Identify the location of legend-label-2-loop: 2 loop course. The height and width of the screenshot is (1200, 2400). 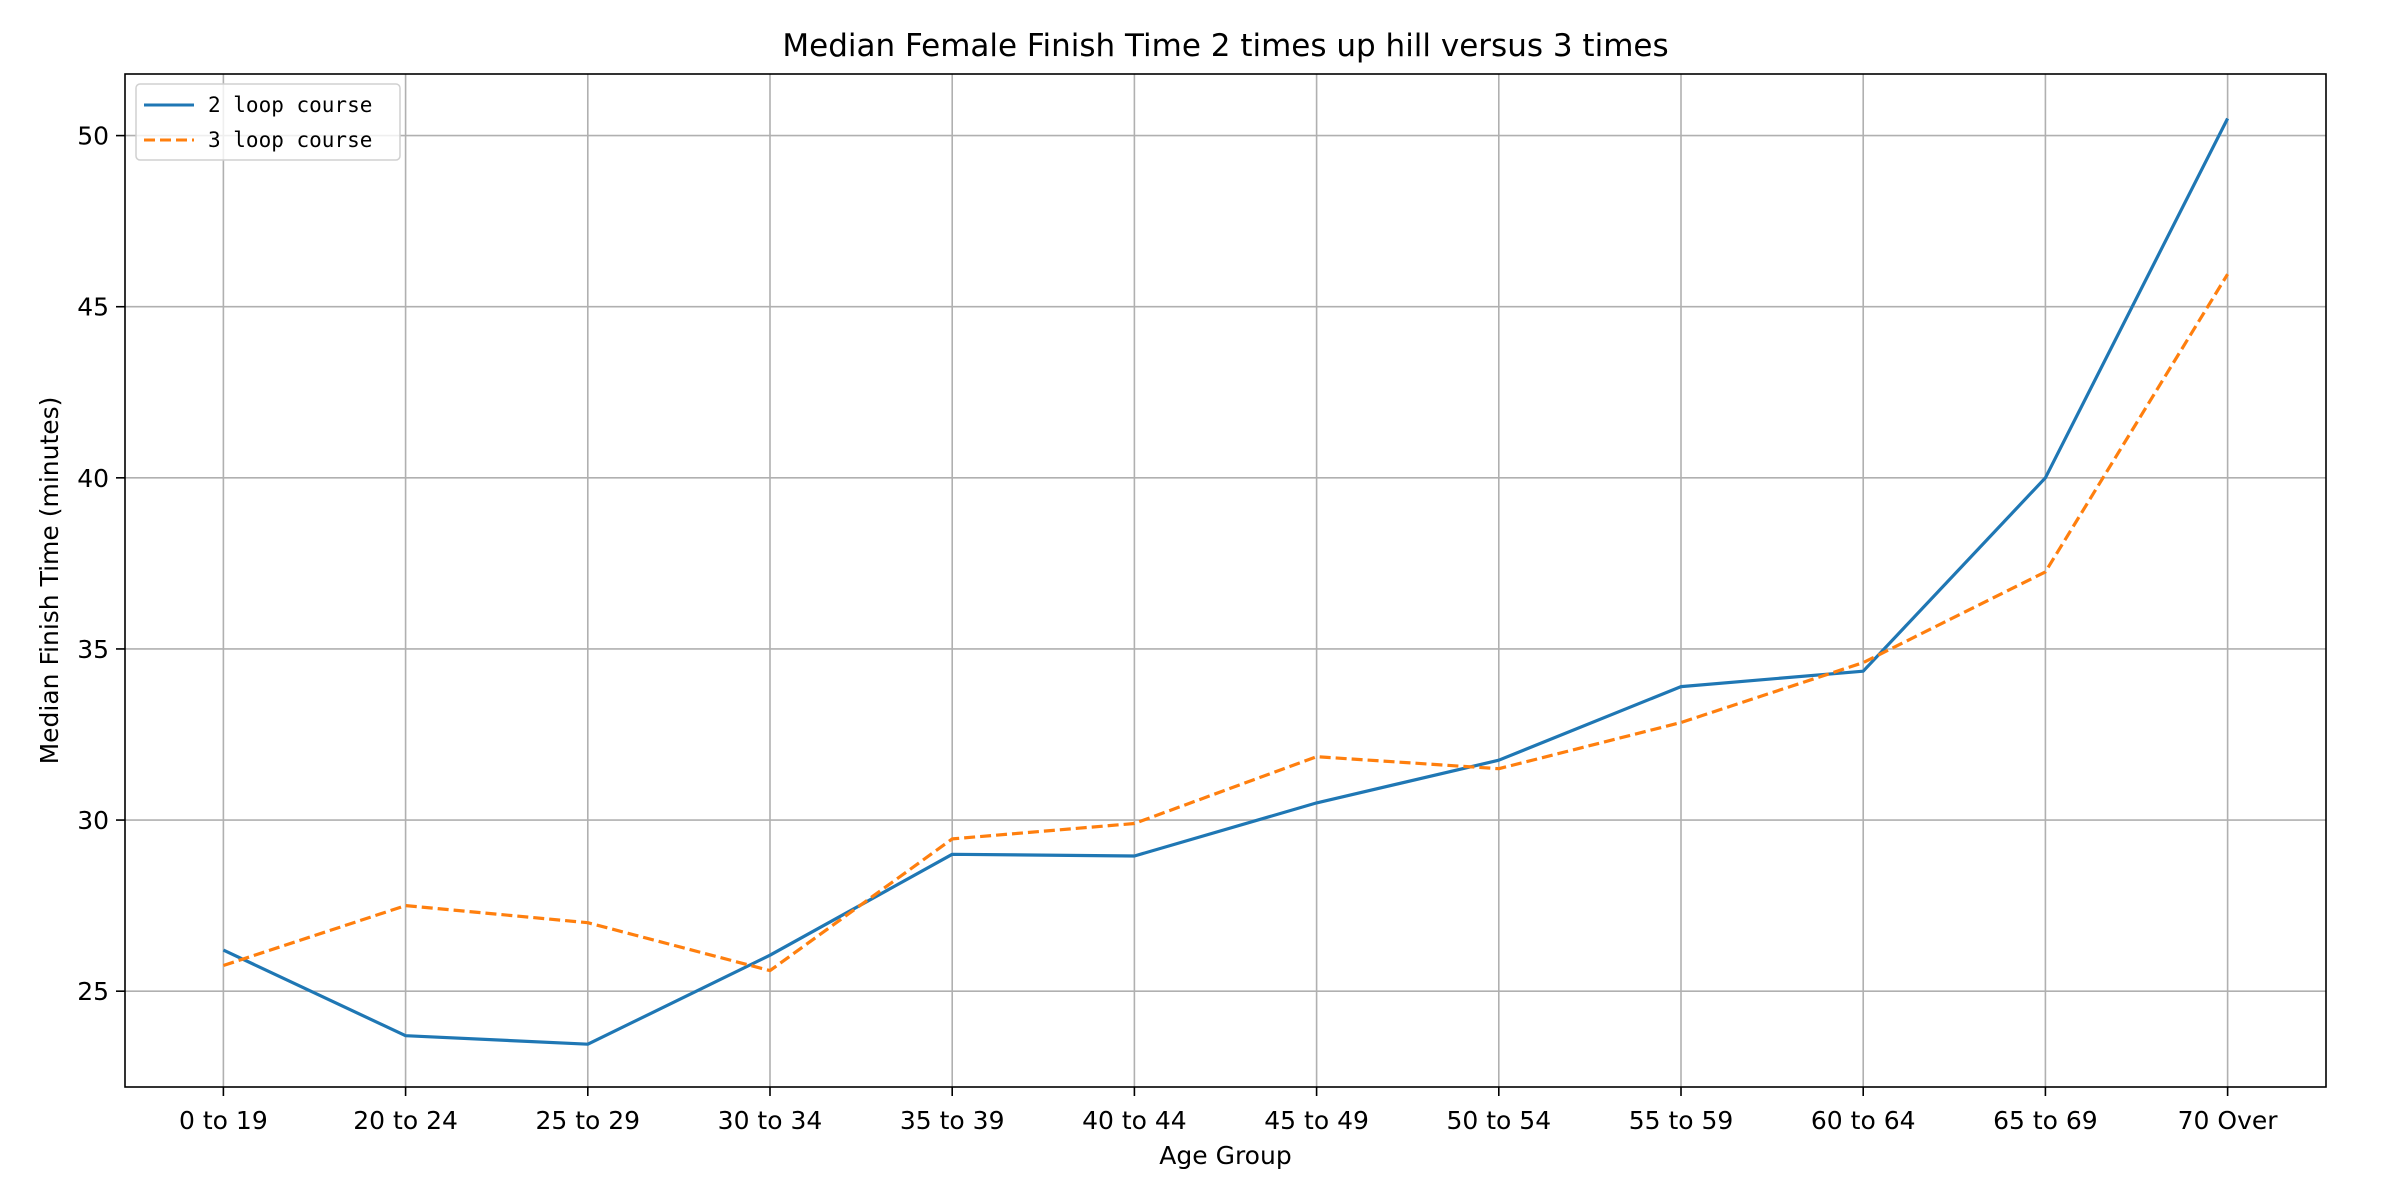
(290, 105).